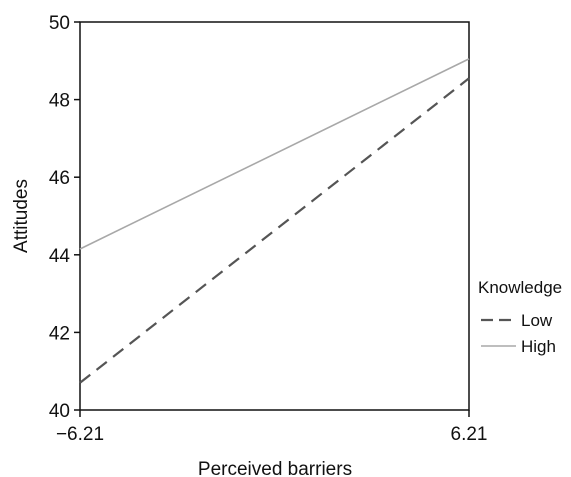 The image size is (571, 477). What do you see at coordinates (59, 411) in the screenshot?
I see `y-tick-label: 40` at bounding box center [59, 411].